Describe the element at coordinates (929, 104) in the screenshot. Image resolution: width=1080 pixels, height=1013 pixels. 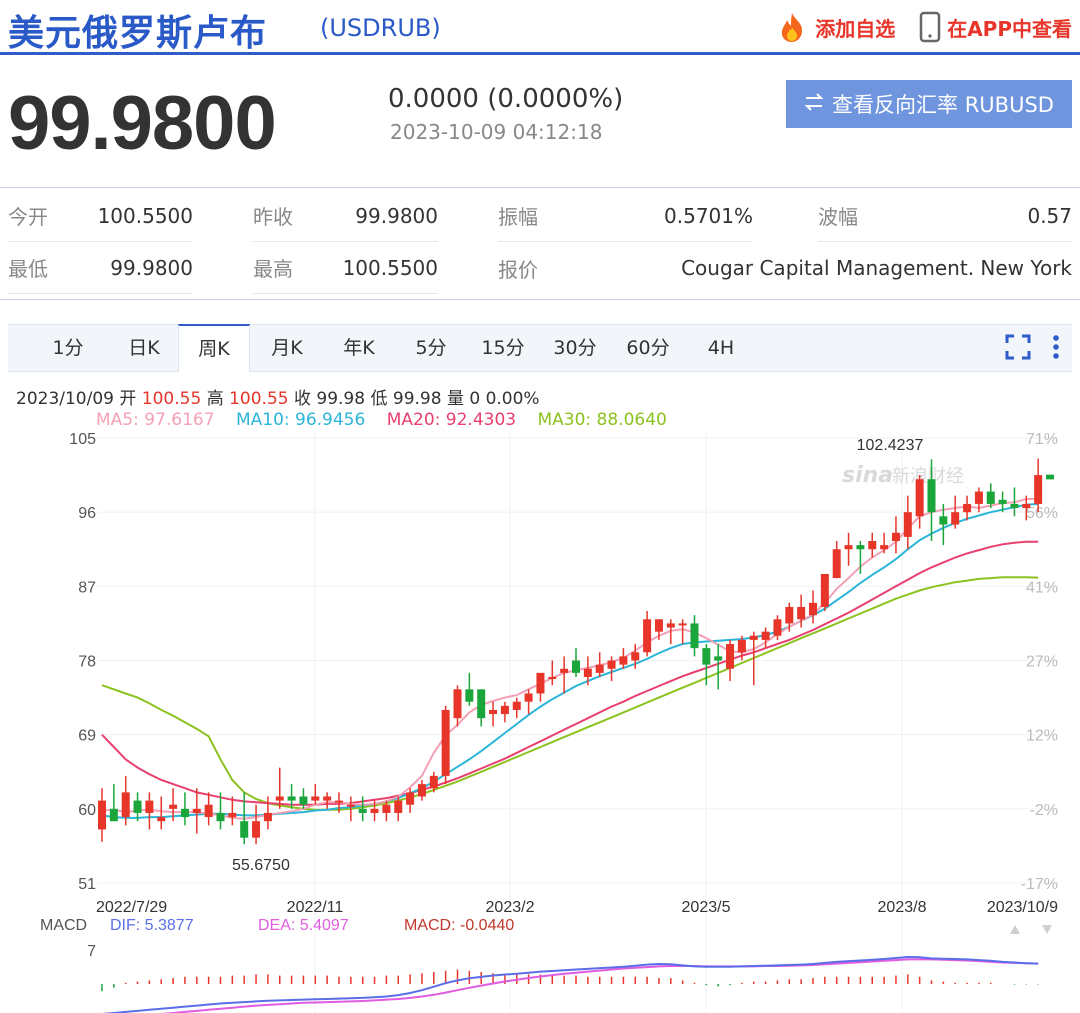
I see `reverse-rate-button: 查看反向汇率 RUBUSD` at that location.